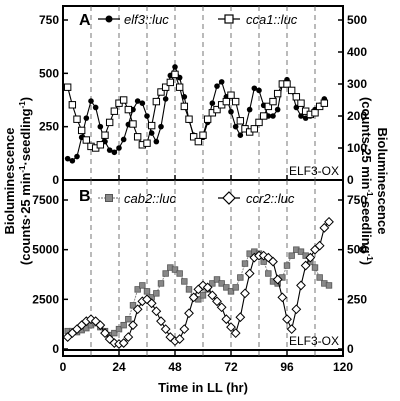 The image size is (400, 401). I want to click on left-ytick-label-a-250: 250, so click(49, 127).